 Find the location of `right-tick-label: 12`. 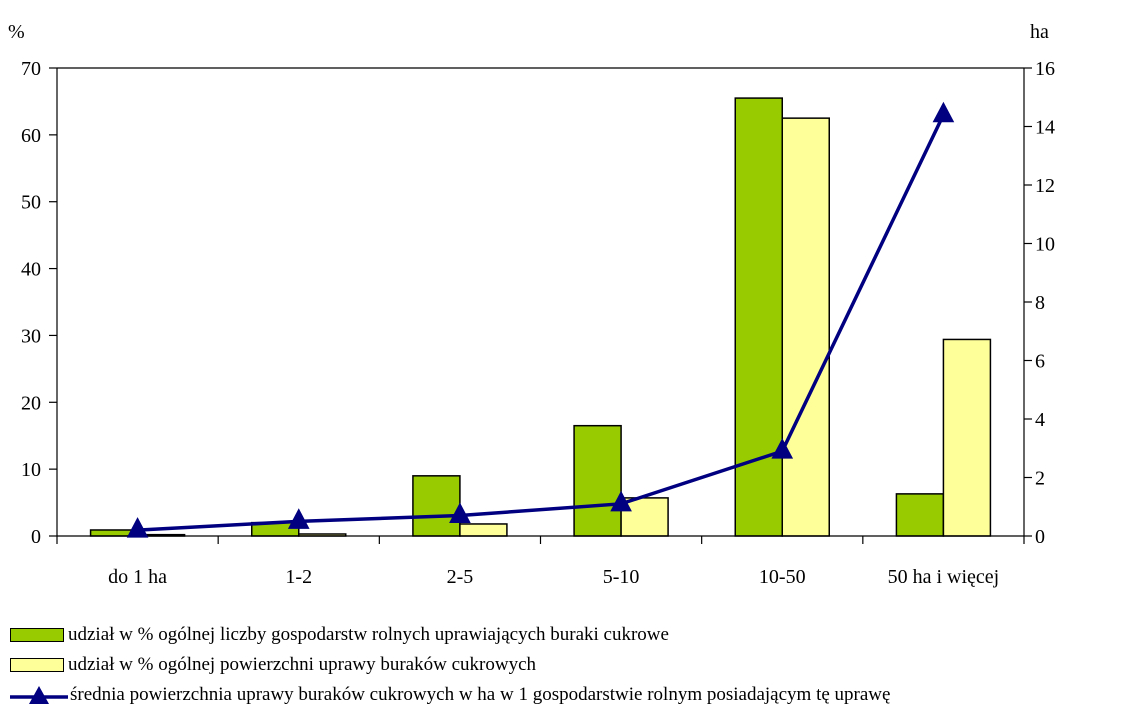

right-tick-label: 12 is located at coordinates (1045, 186).